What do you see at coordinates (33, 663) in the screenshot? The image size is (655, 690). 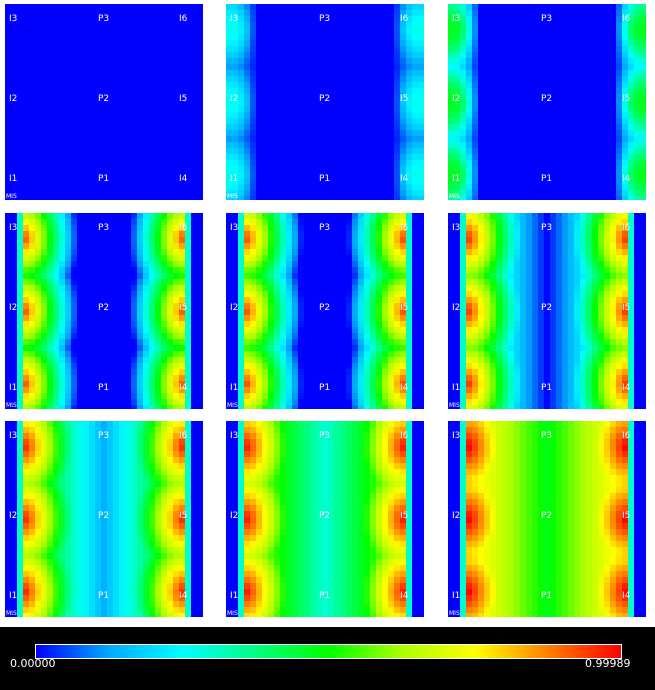 I see `colorbar-min-label: 0.00000` at bounding box center [33, 663].